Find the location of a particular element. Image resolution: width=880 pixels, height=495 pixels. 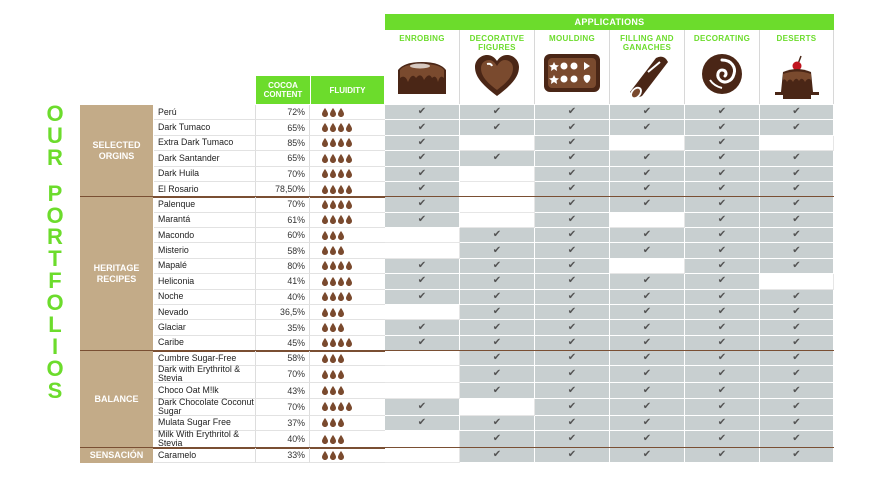

table-row: Dark Santander 65% ✔ ✔ ✔ ✔ ✔ ✔ is located at coordinates (494, 159).